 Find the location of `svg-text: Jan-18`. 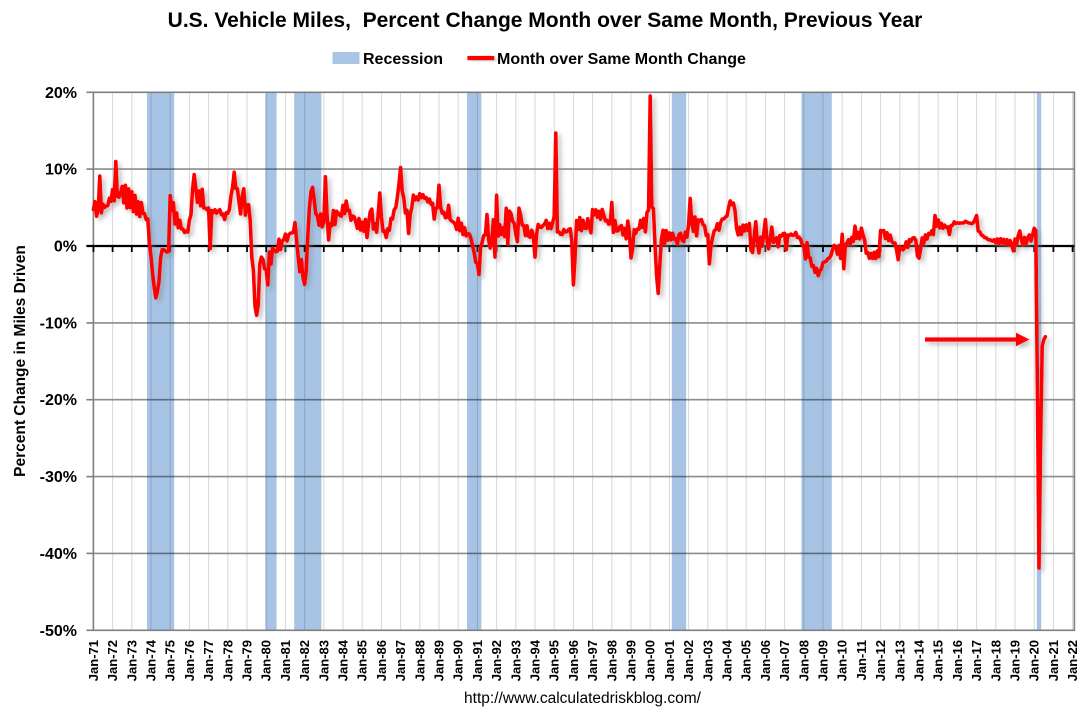

svg-text: Jan-18 is located at coordinates (995, 660).